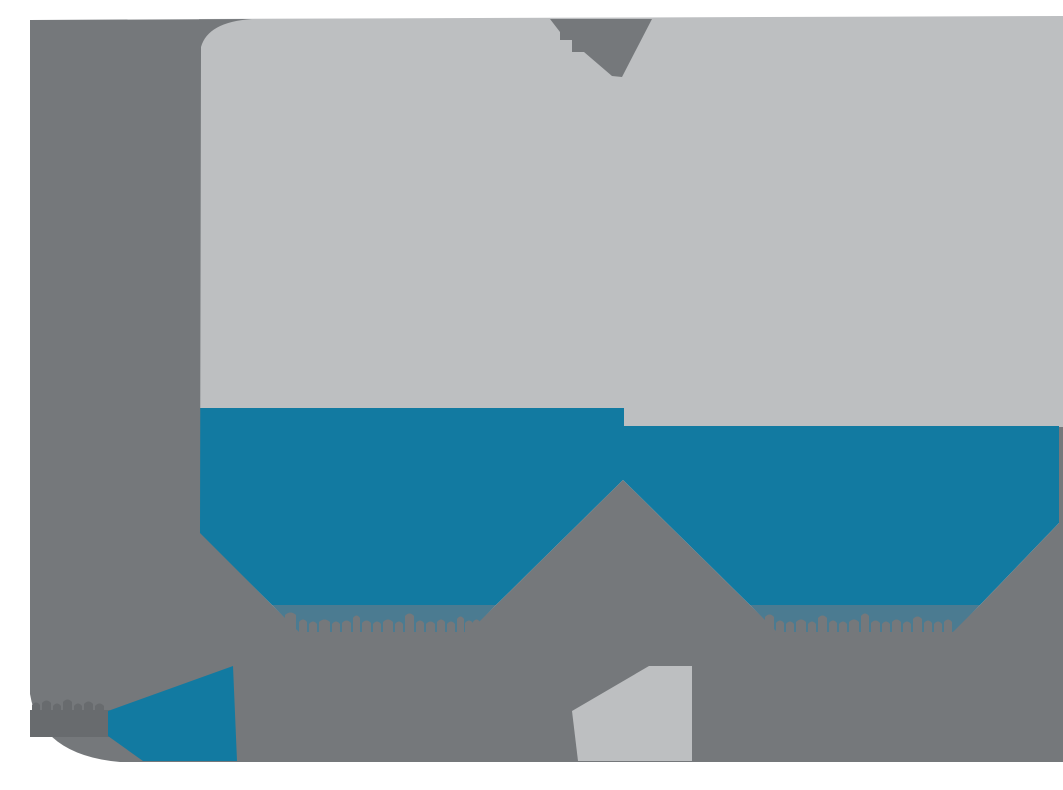 This screenshot has height=790, width=1063. Describe the element at coordinates (601, 48) in the screenshot. I see `top-v-notch` at that location.